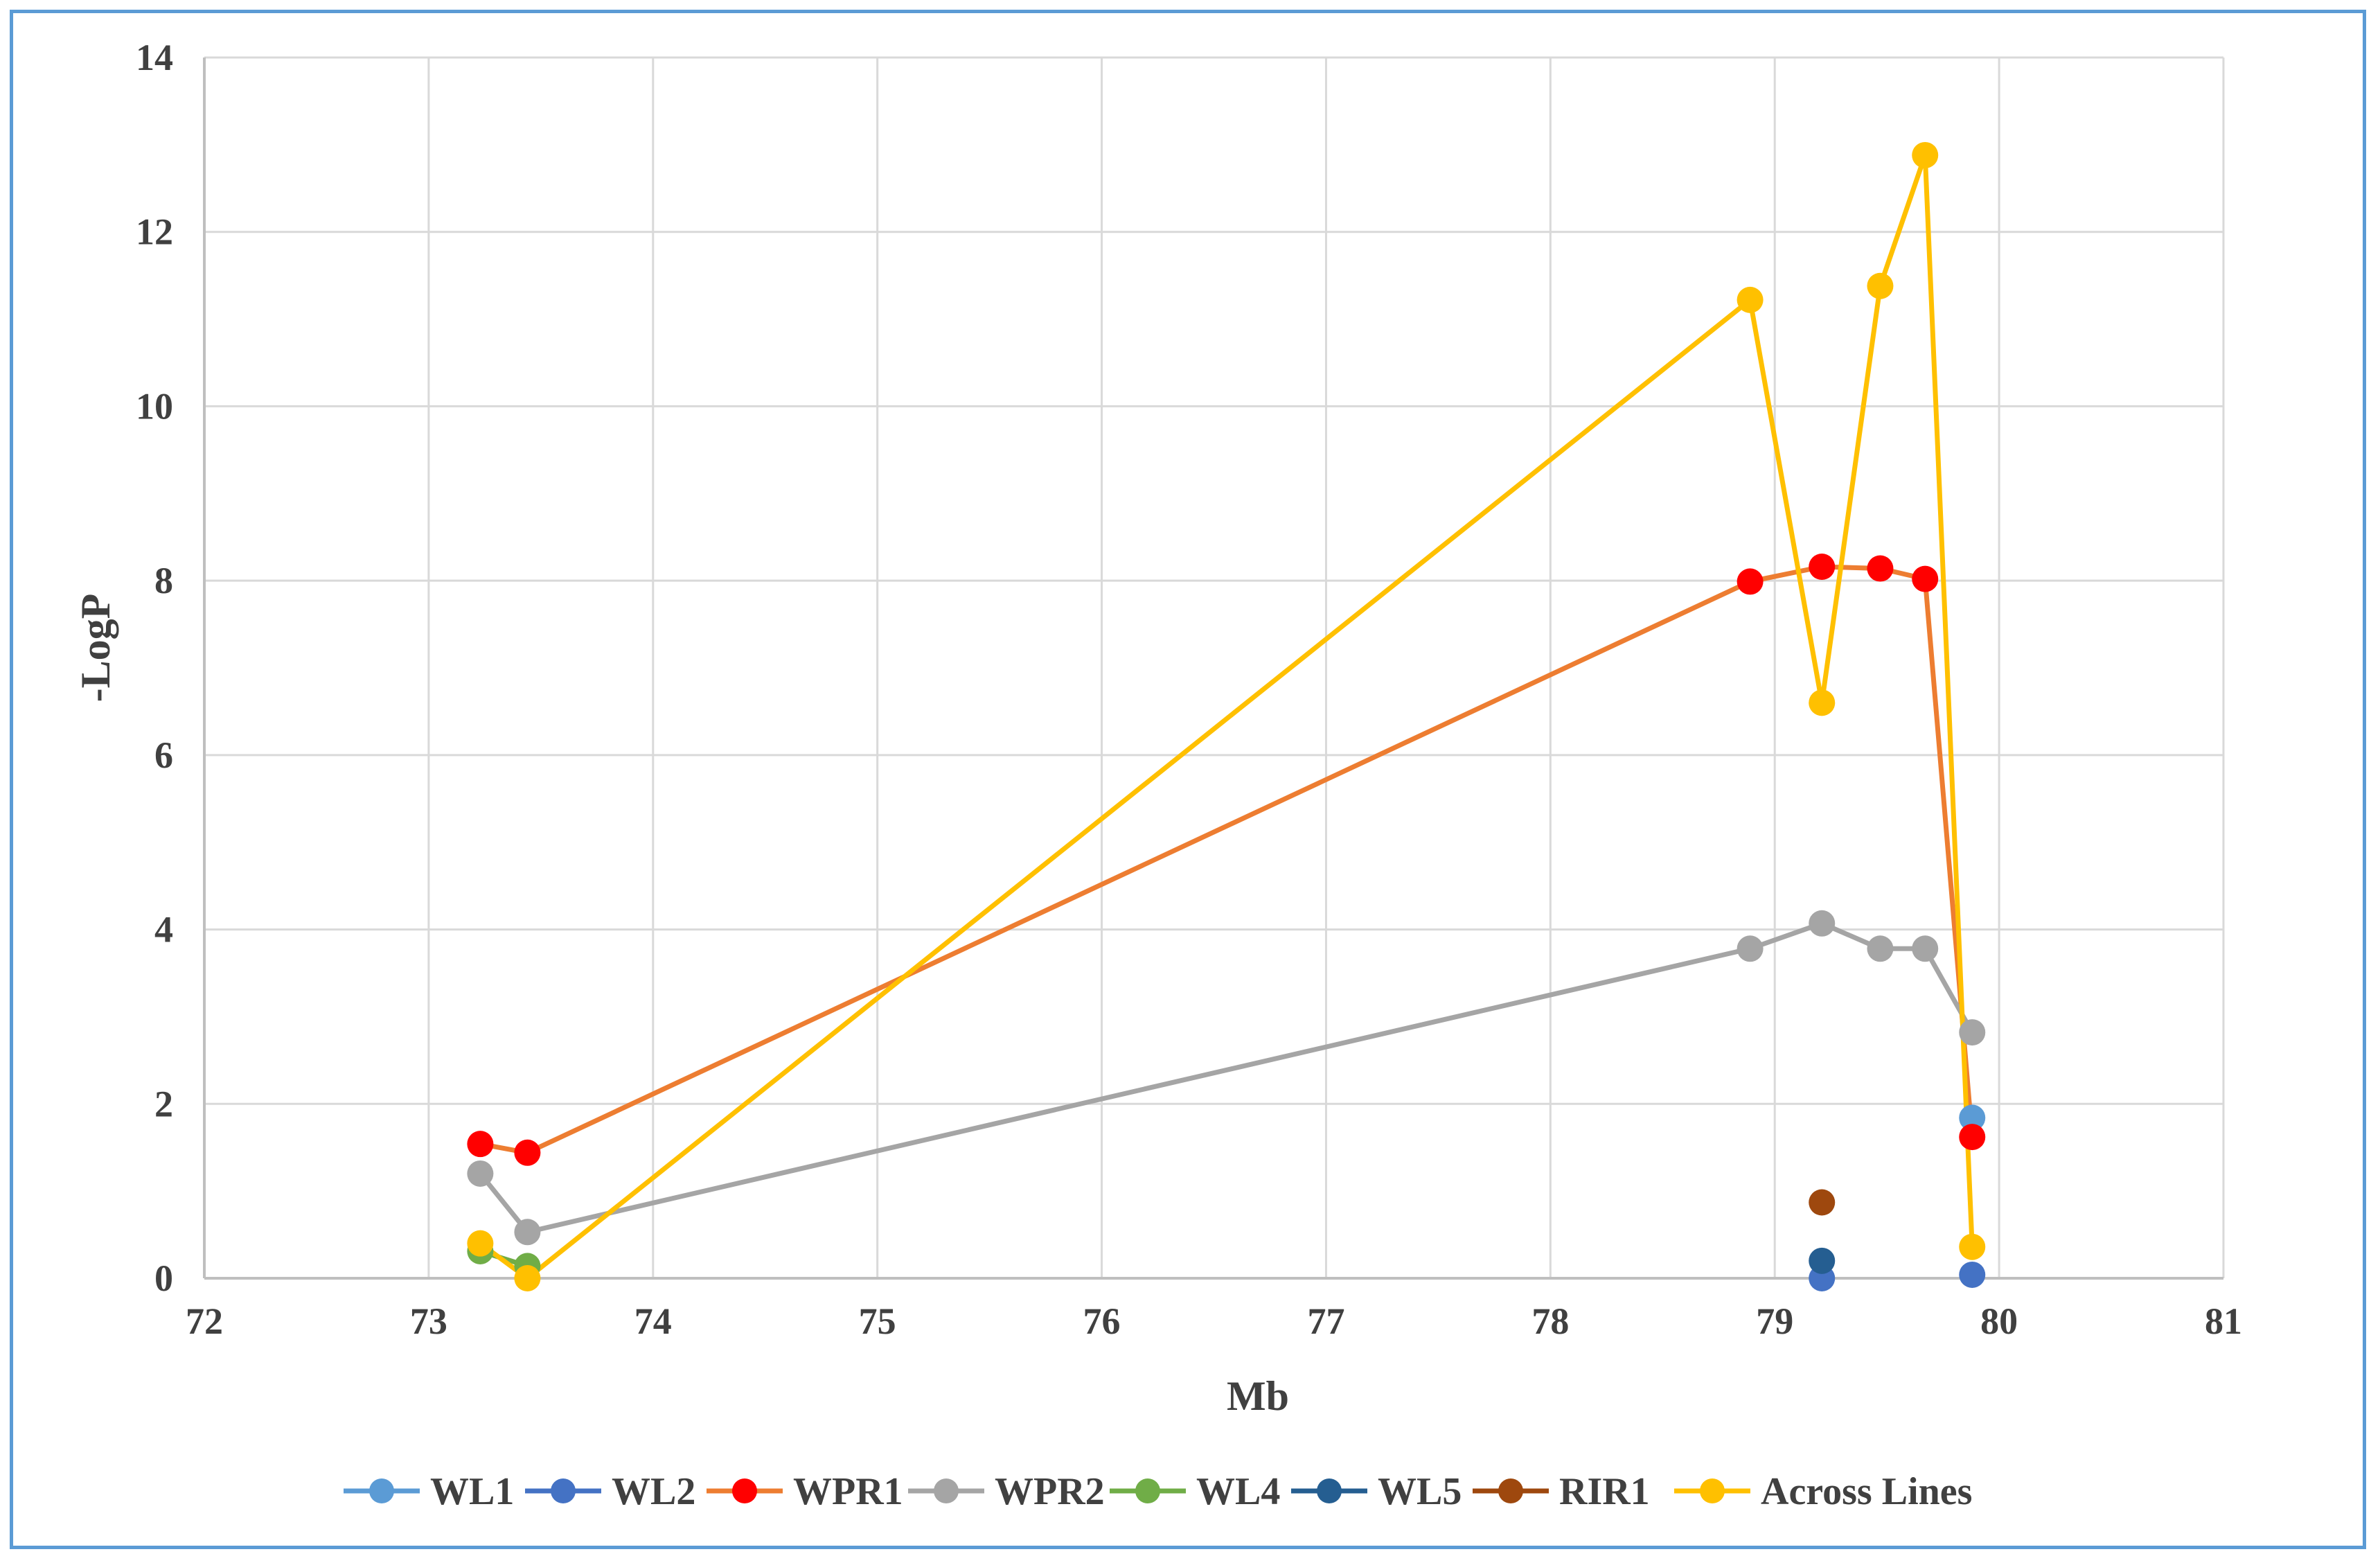 The height and width of the screenshot is (1563, 2380). What do you see at coordinates (1972, 1275) in the screenshot?
I see `data-point-wl2` at bounding box center [1972, 1275].